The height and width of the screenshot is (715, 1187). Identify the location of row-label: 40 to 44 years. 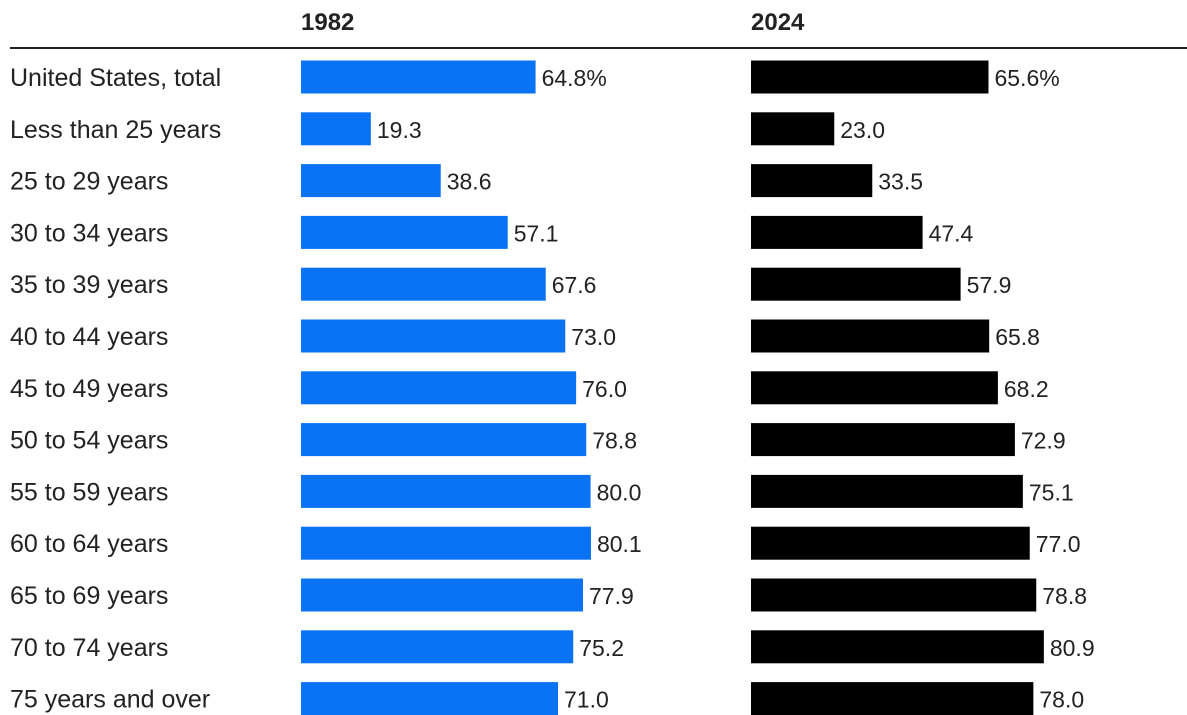
(89, 337).